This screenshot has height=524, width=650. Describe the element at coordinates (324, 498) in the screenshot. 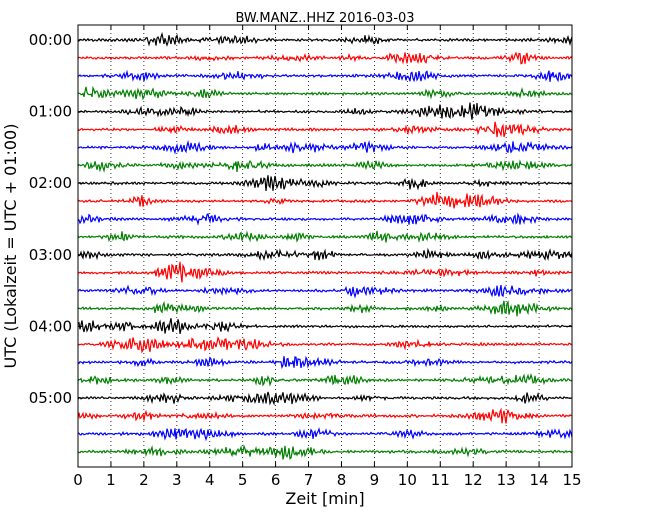

I see `x-axis-label: Zeit [min]` at that location.